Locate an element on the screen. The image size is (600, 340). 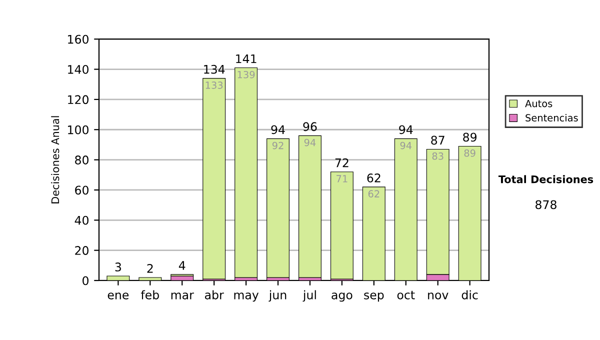
data-label: 89 is located at coordinates (470, 153).